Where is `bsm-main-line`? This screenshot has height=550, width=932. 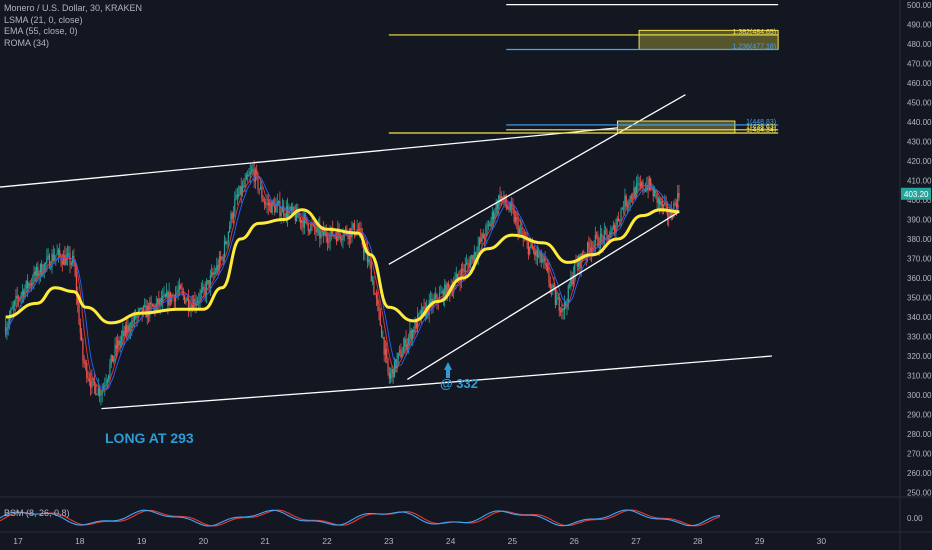
bsm-main-line is located at coordinates (360, 518).